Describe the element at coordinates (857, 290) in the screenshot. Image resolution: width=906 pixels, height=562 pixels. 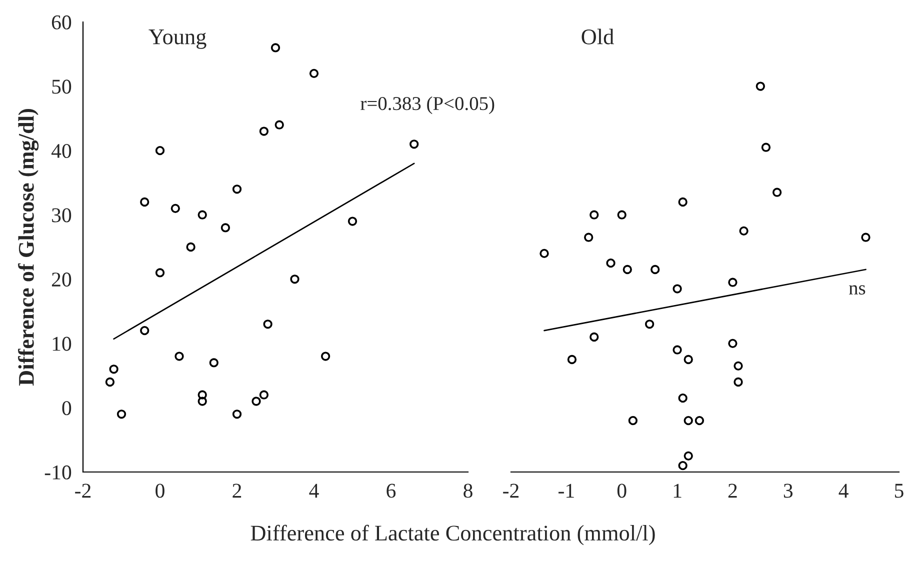
I see `annotation: ns` at that location.